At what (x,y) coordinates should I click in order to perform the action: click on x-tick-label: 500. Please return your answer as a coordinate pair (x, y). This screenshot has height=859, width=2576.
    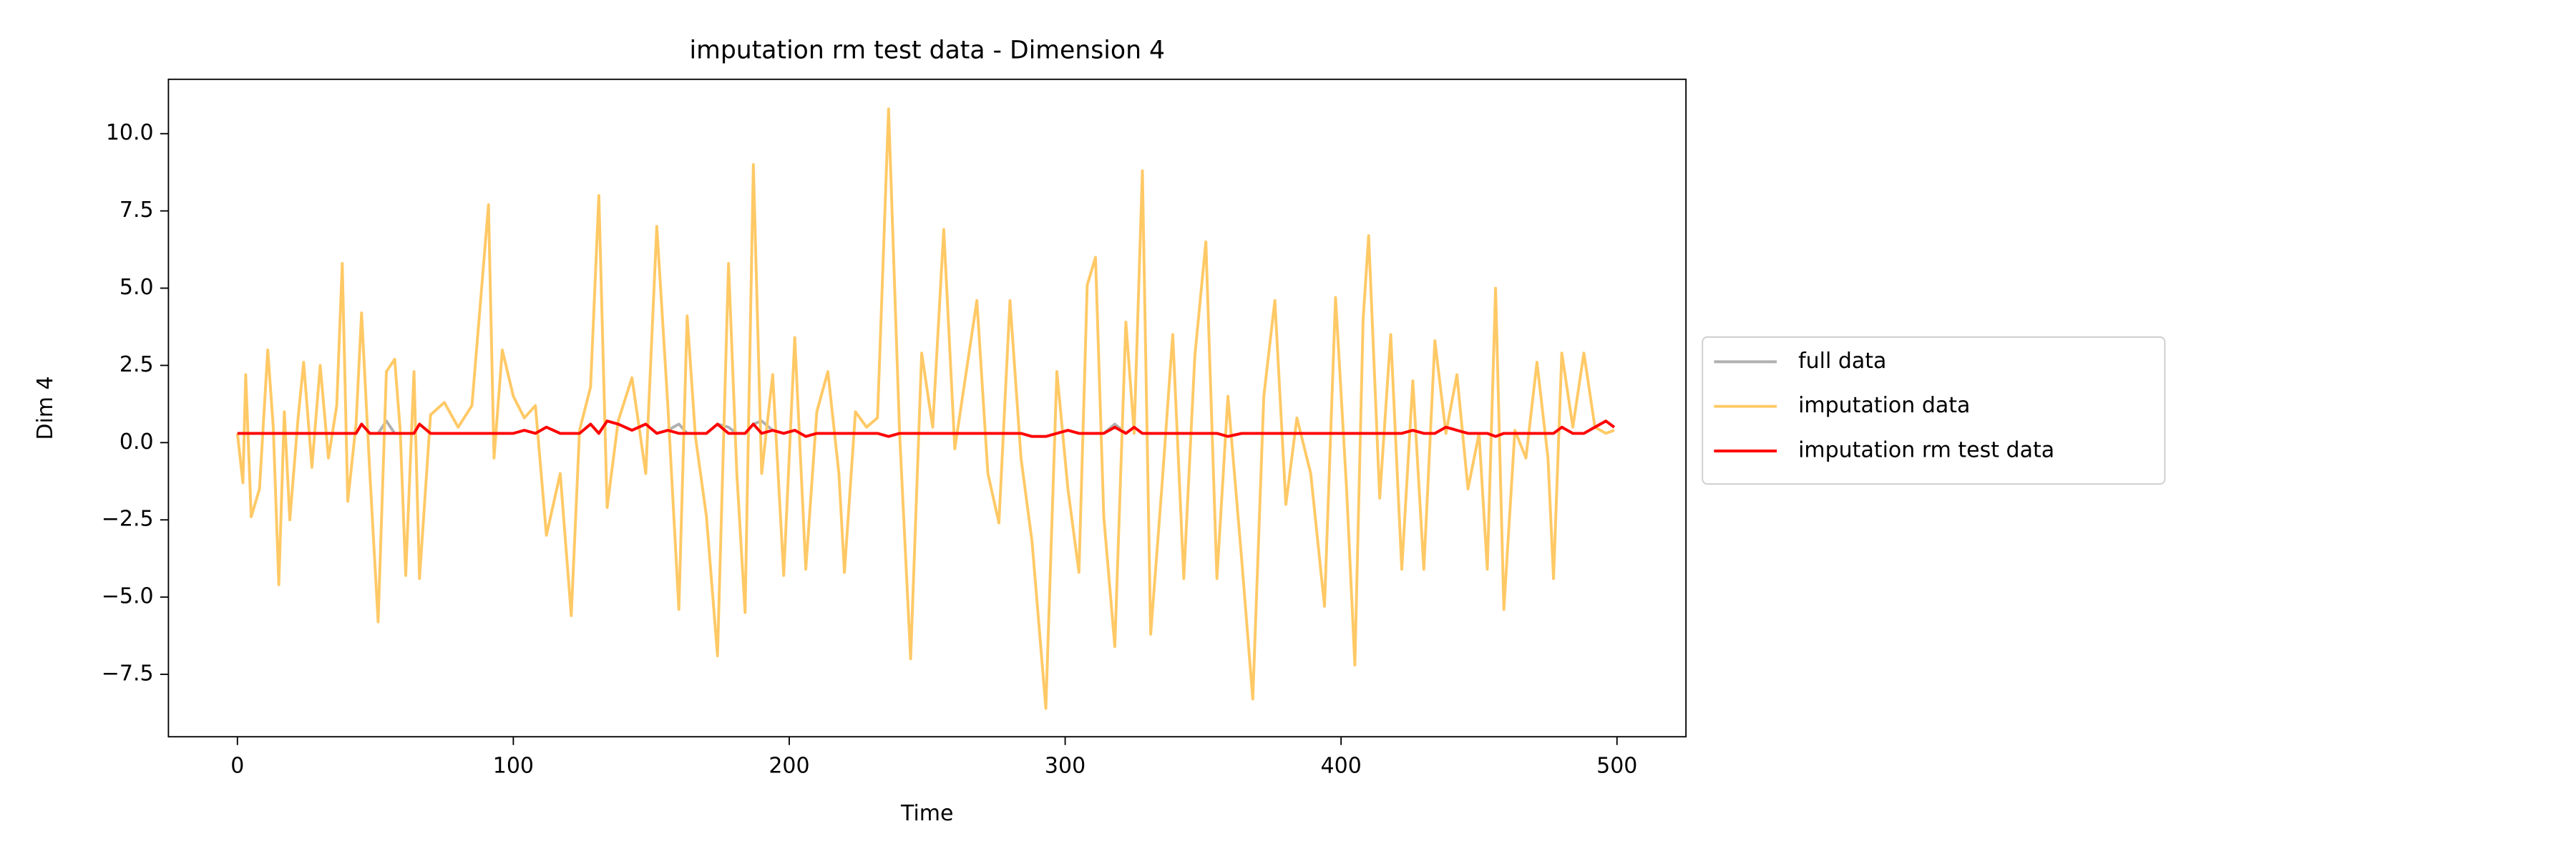
    Looking at the image, I should click on (1616, 765).